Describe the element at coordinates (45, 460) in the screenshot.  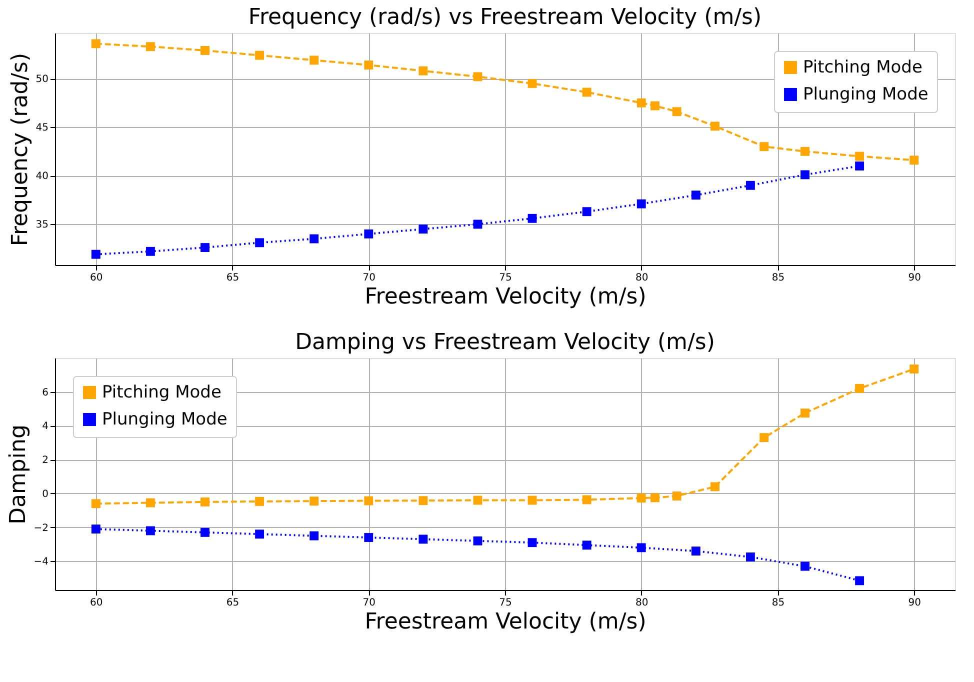
I see `y-tick-label: 2` at that location.